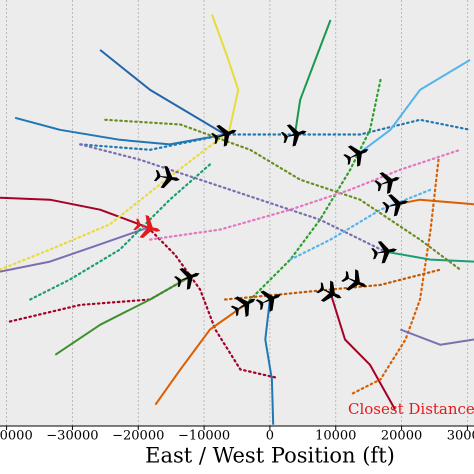  What do you see at coordinates (411, 409) in the screenshot?
I see `annotation: Closest Distance` at bounding box center [411, 409].